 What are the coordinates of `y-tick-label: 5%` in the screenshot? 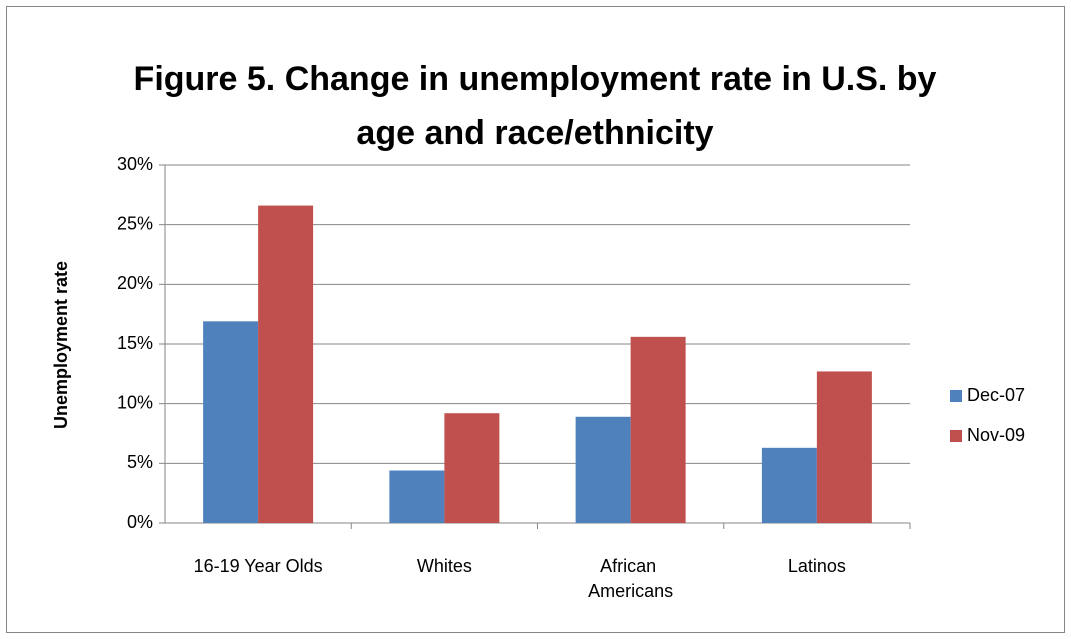 It's located at (140, 462).